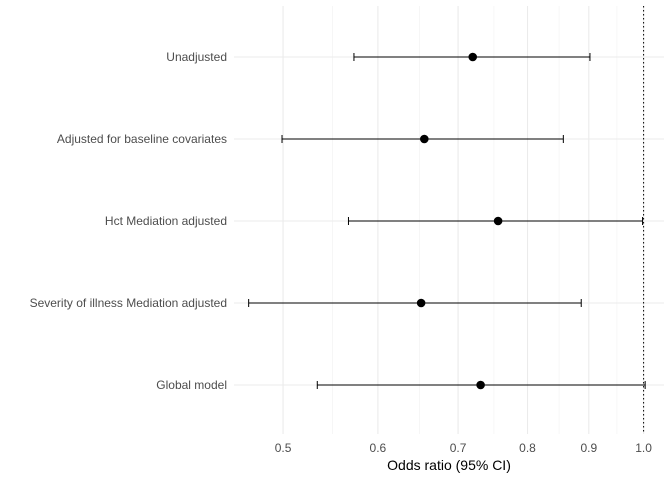  Describe the element at coordinates (643, 448) in the screenshot. I see `x-tick-label: 1.0` at that location.